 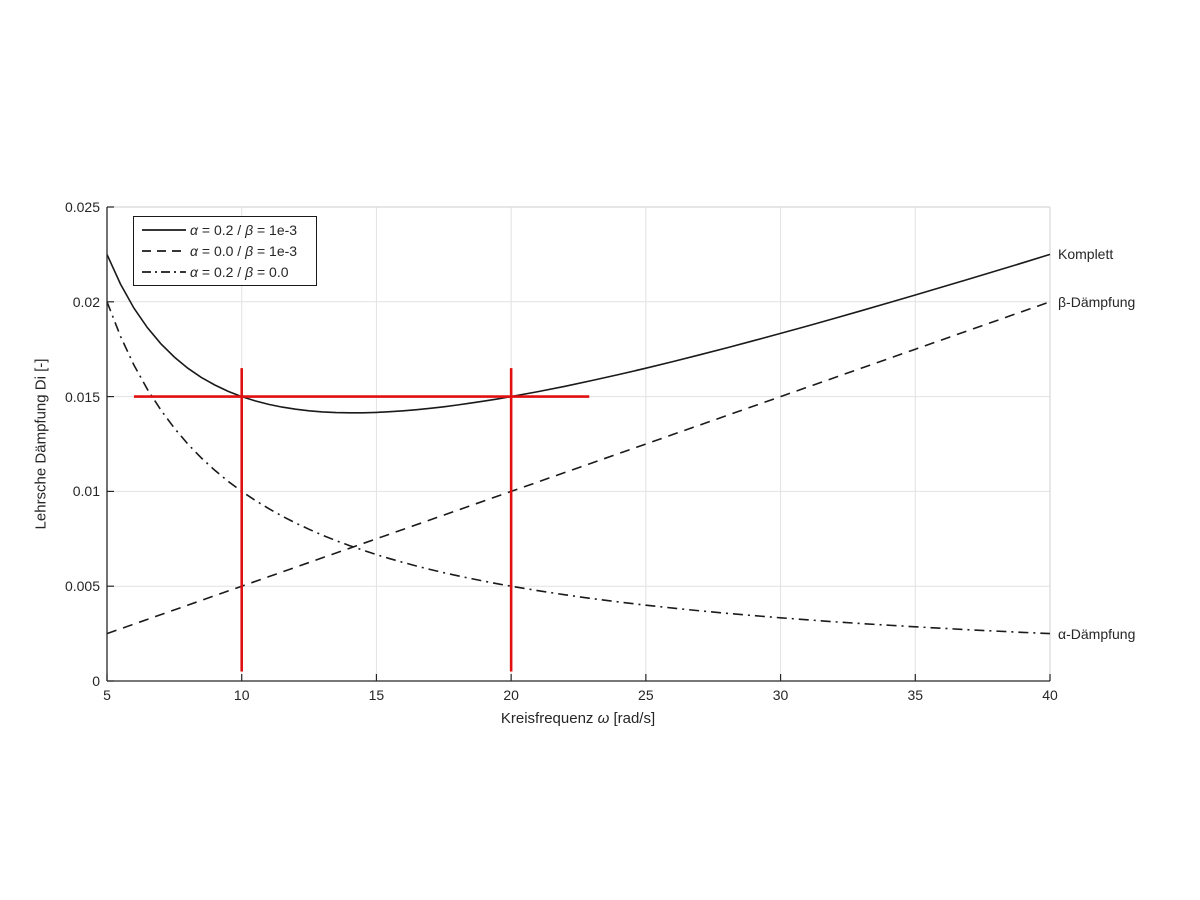 I want to click on curve-end-label-komplett: Komplett, so click(x=1086, y=254).